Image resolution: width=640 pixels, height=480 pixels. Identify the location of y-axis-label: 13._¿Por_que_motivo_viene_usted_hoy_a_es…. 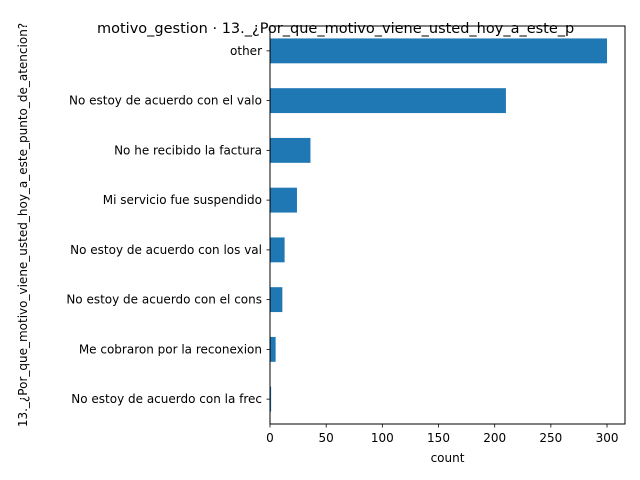
(23, 225).